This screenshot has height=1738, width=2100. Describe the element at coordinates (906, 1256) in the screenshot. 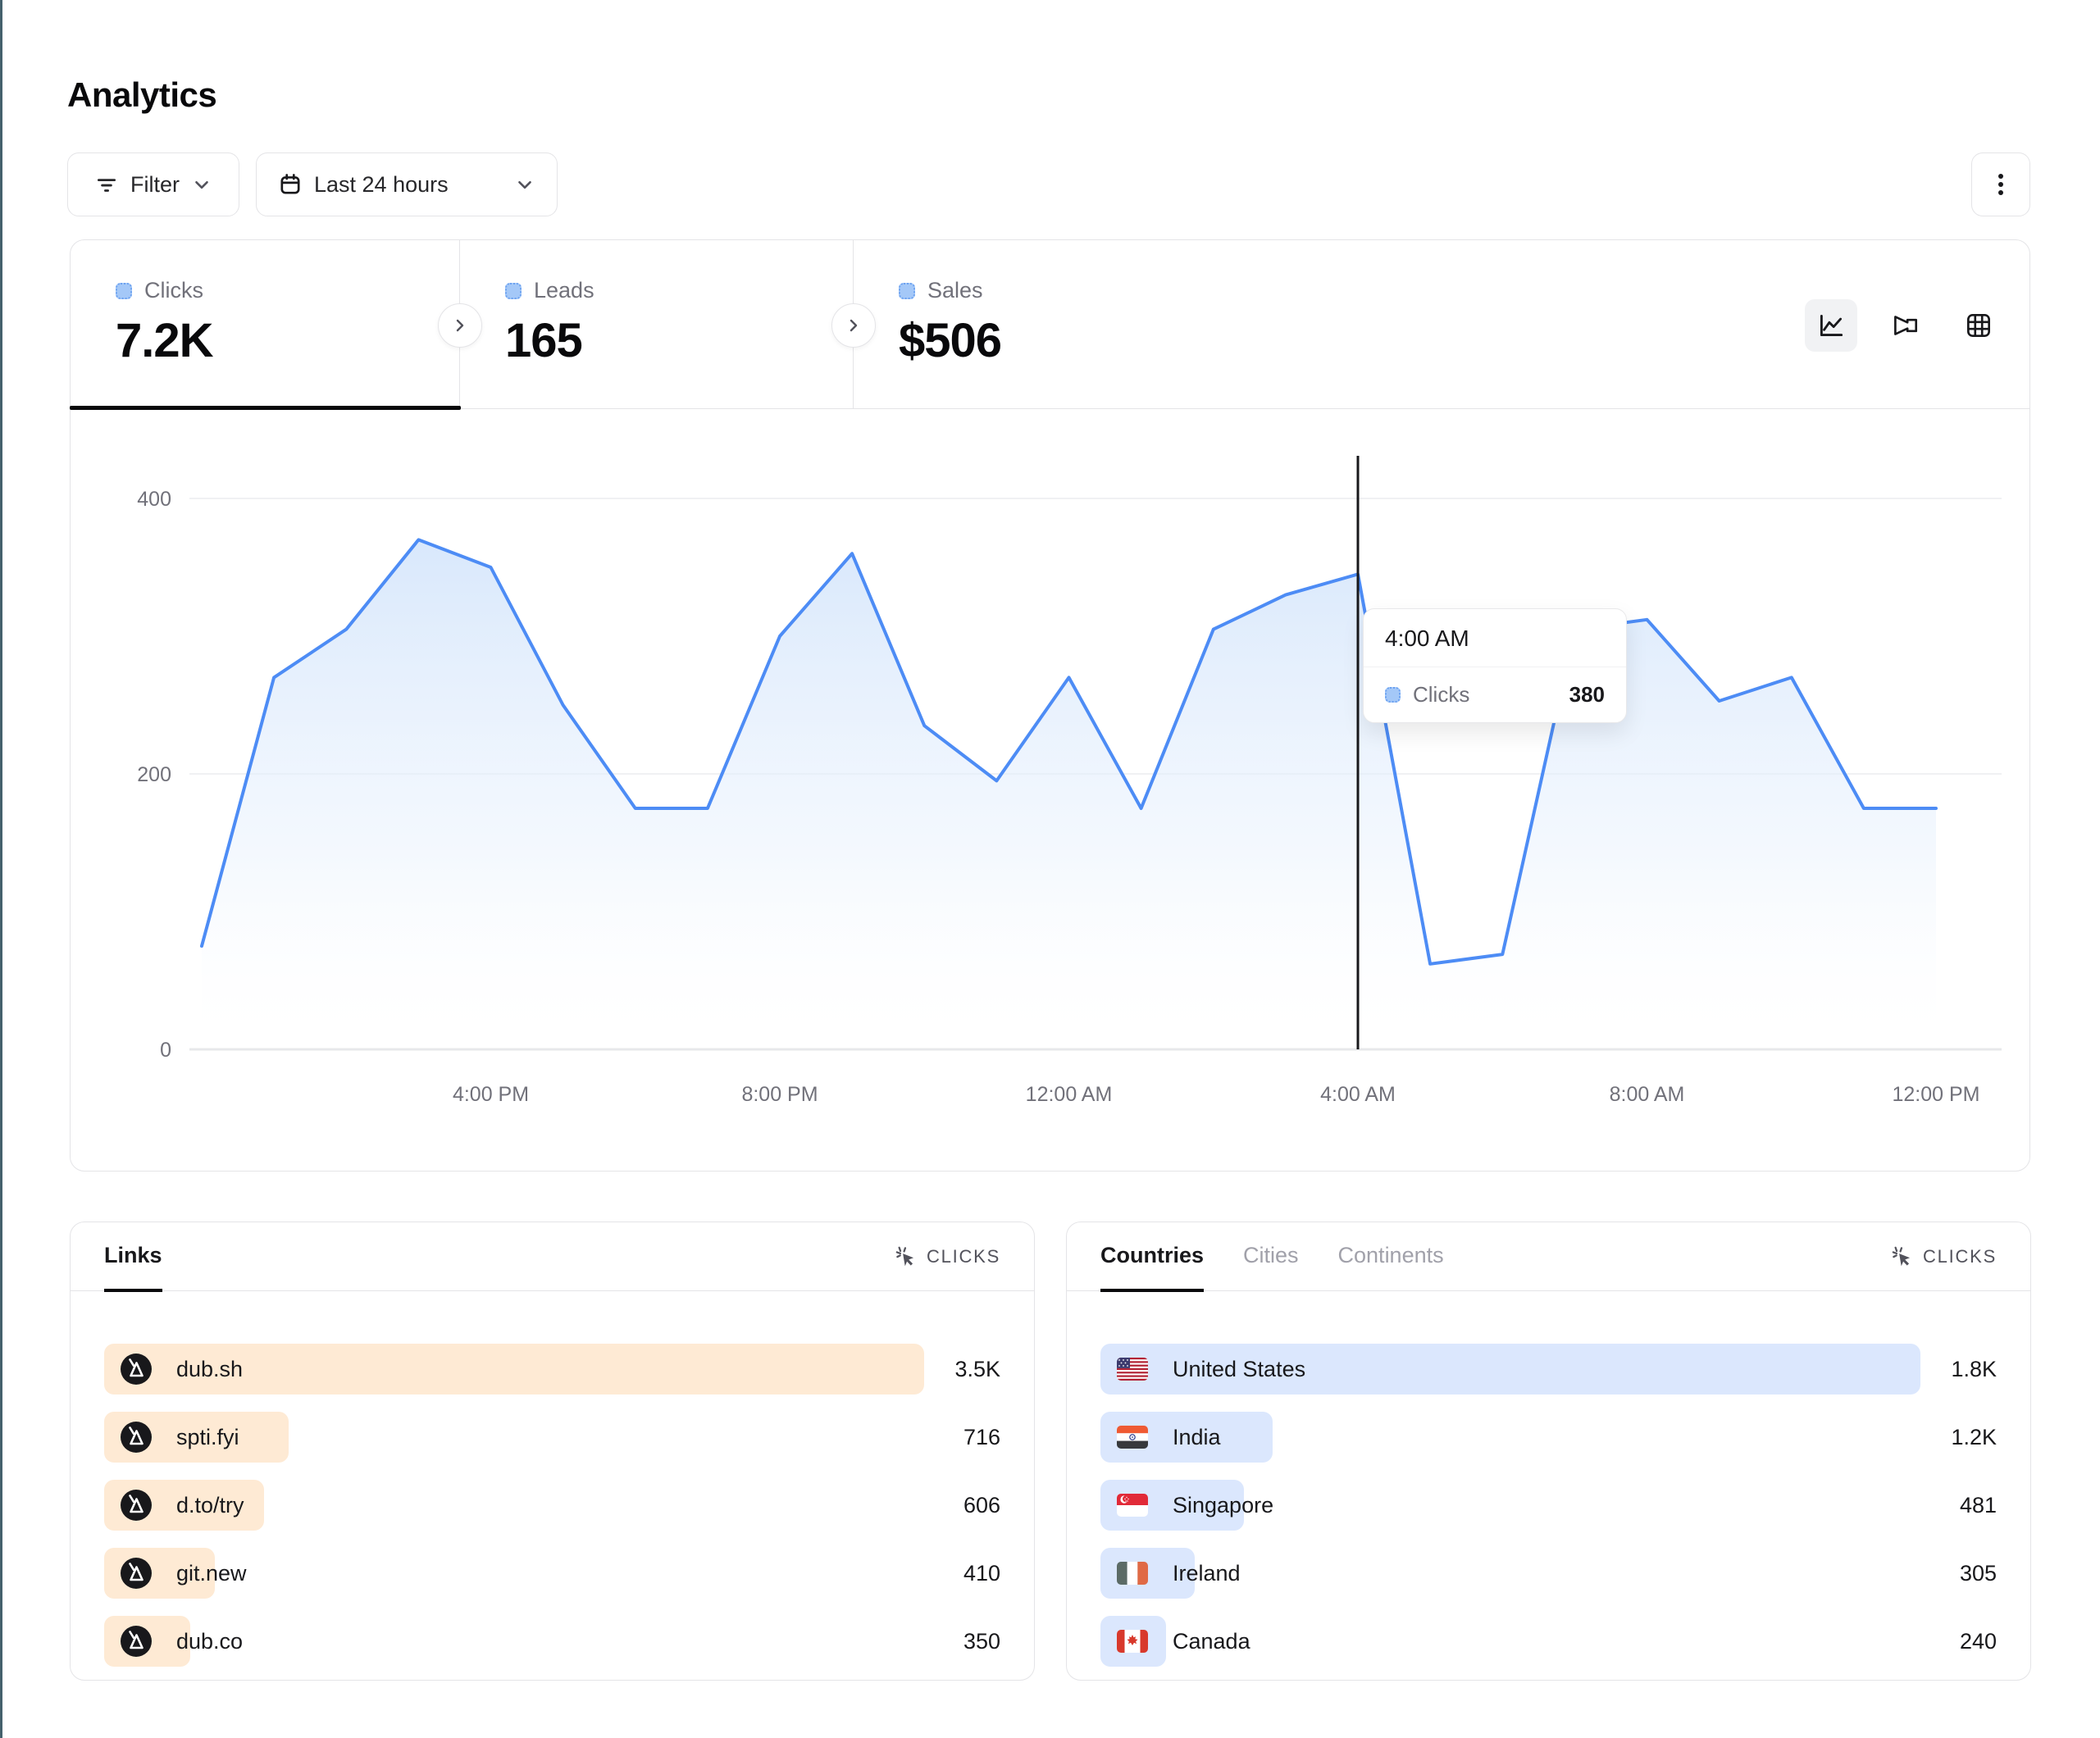

I see `cursor-click-icon` at that location.